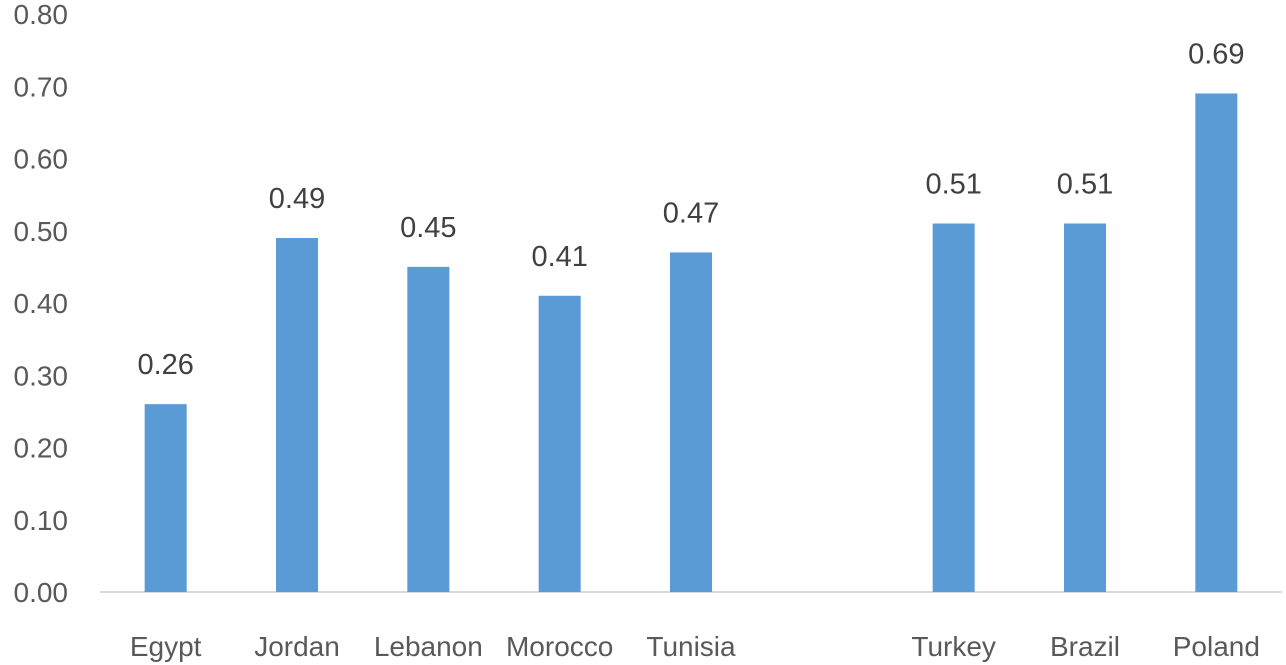 Image resolution: width=1286 pixels, height=665 pixels. Describe the element at coordinates (41, 15) in the screenshot. I see `y-tick-label: 0.80` at that location.